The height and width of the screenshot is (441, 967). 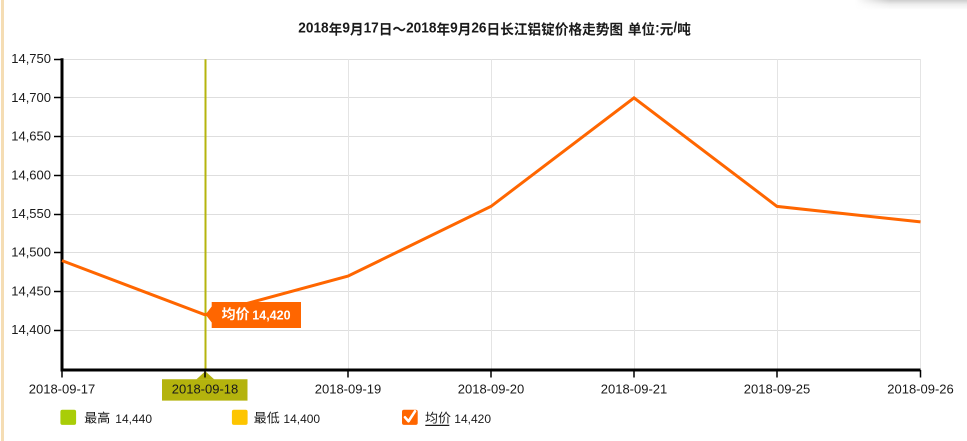 I want to click on svg-text: 14,440, so click(x=133, y=419).